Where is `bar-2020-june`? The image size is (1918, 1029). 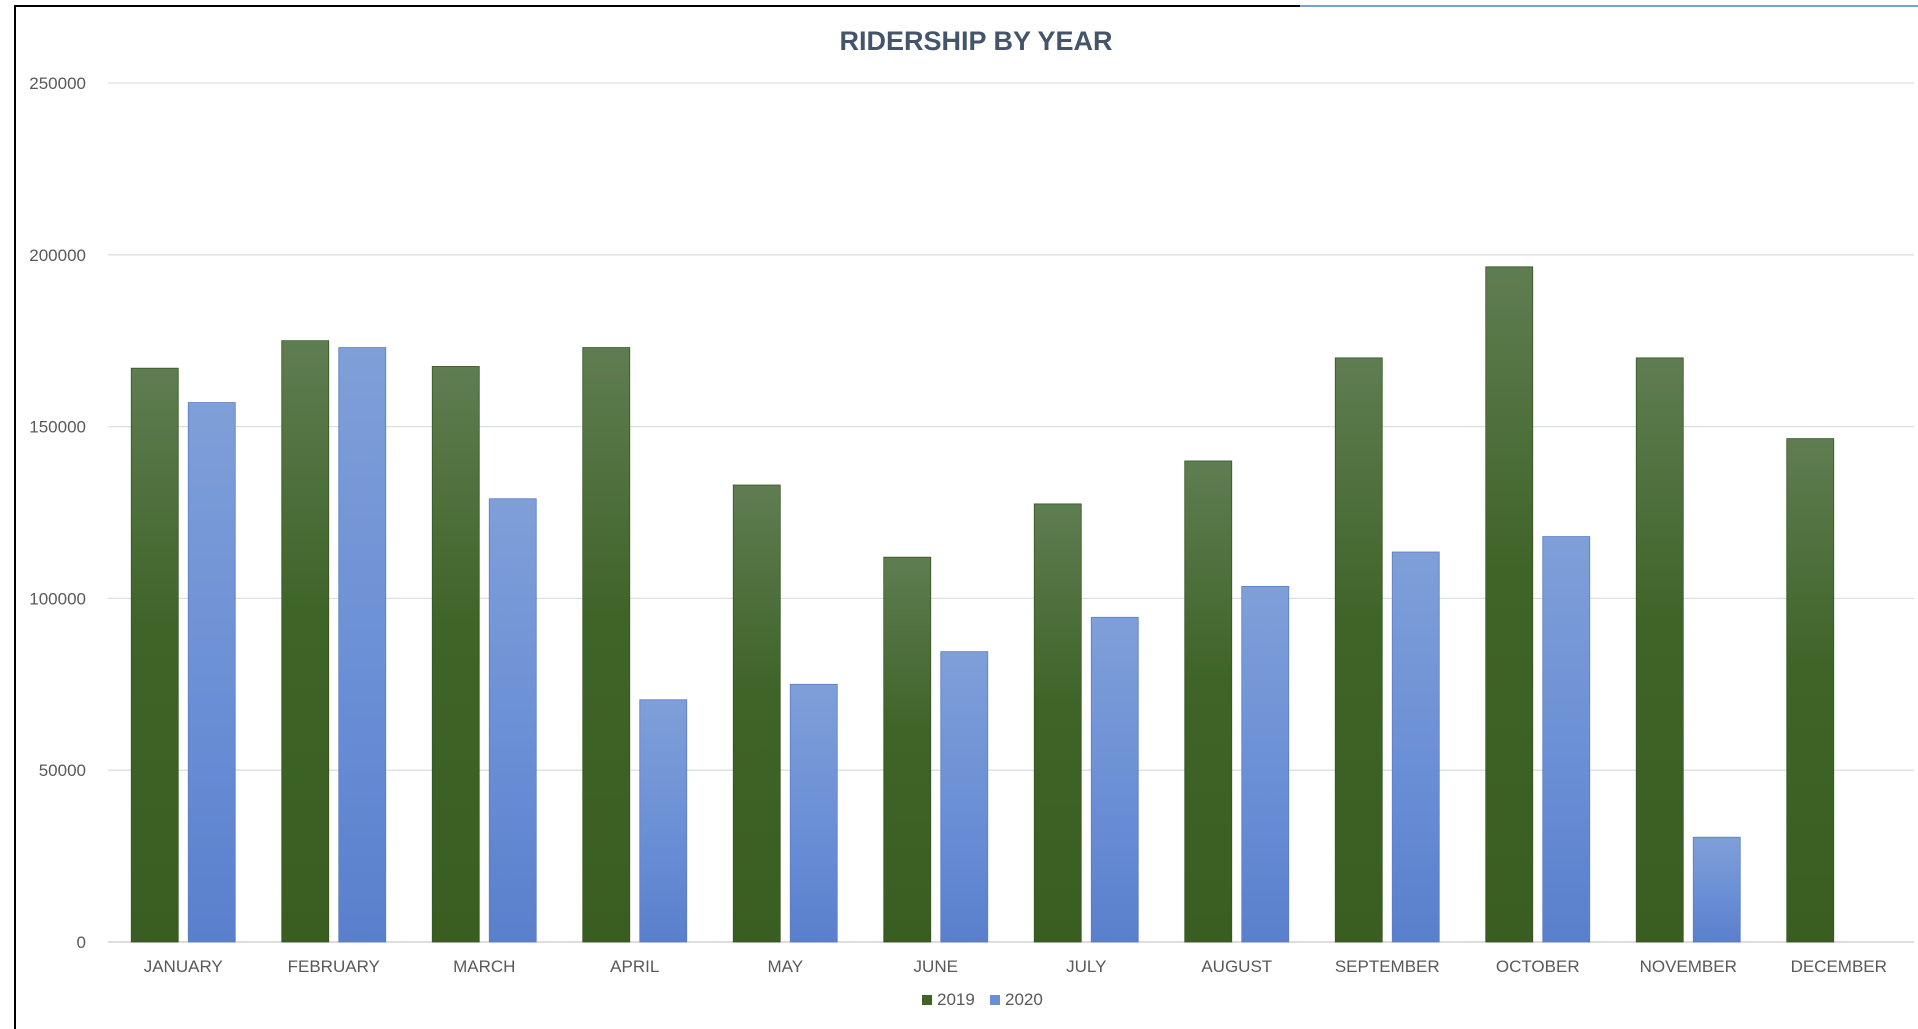 bar-2020-june is located at coordinates (964, 797).